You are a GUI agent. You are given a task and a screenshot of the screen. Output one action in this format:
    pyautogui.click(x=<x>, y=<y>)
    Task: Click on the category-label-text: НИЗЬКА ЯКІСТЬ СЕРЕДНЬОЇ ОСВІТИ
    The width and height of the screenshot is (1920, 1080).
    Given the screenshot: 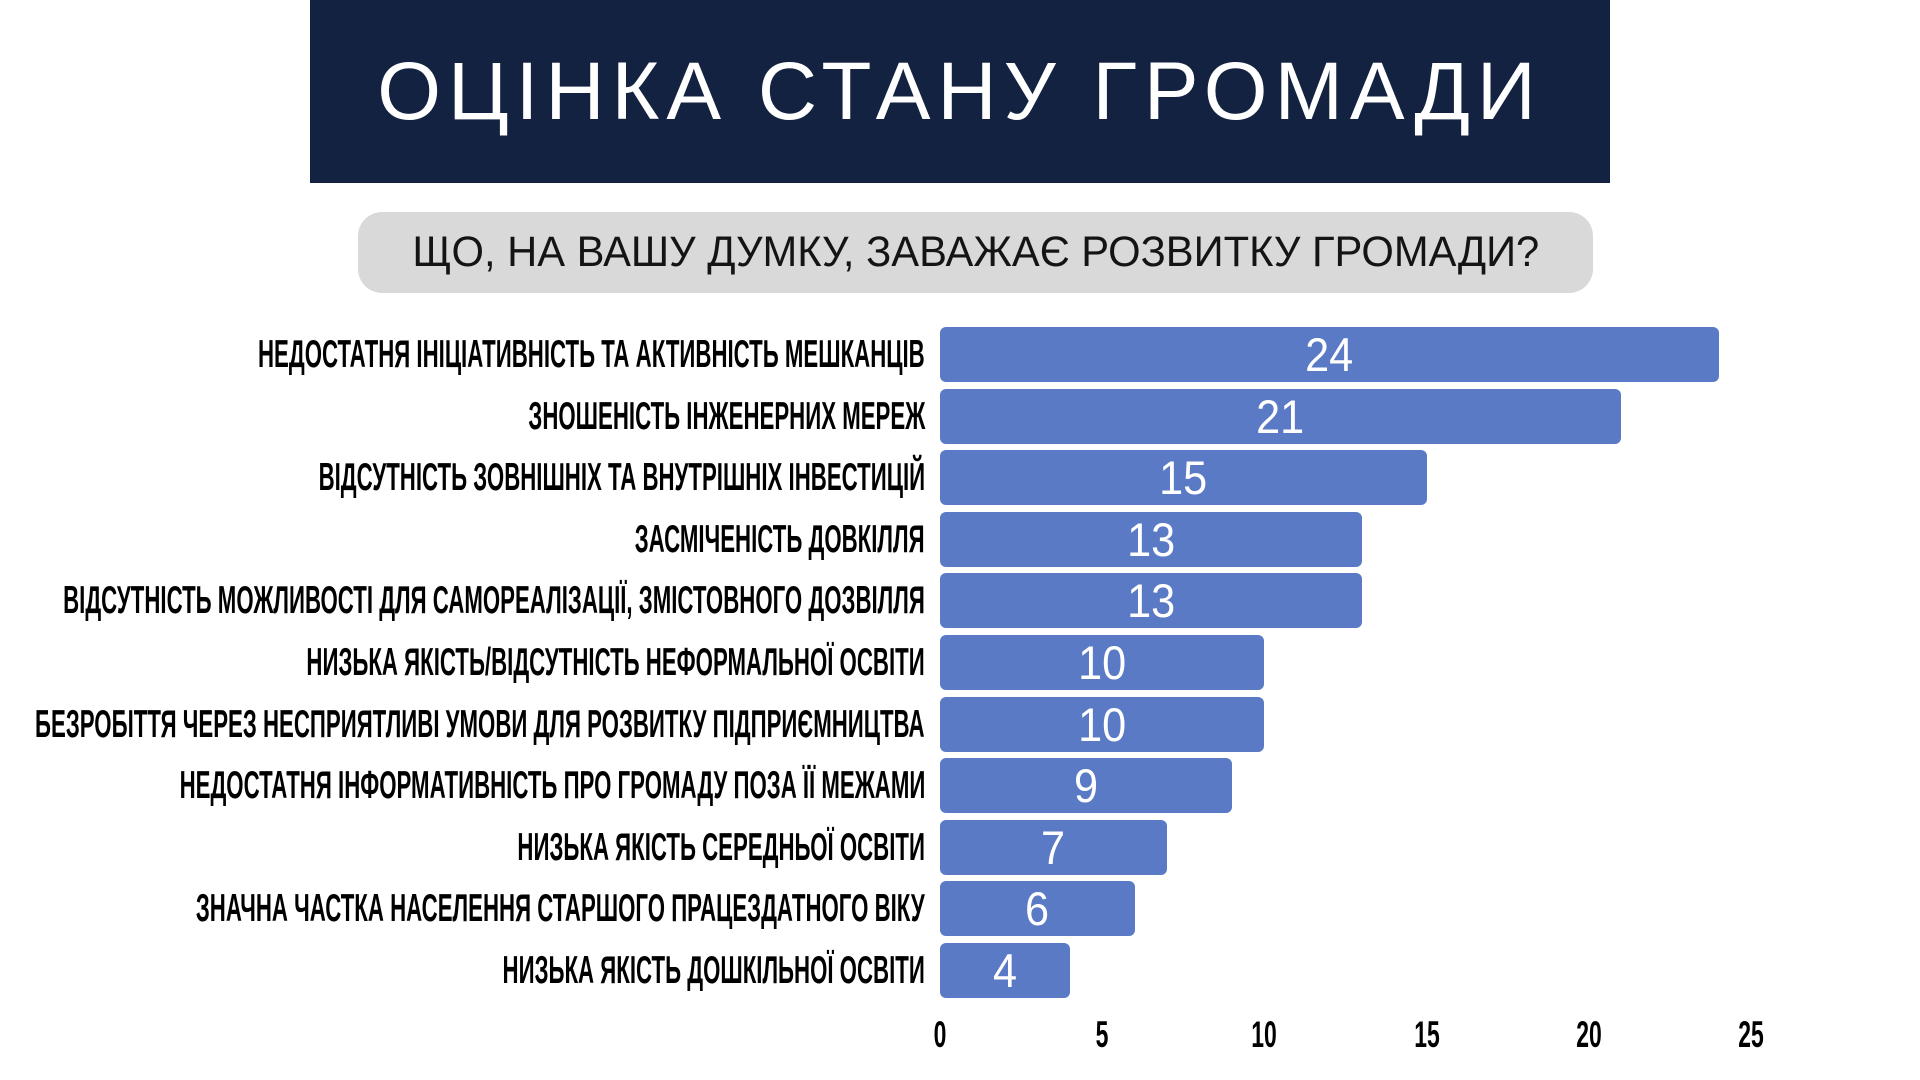 What is the action you would take?
    pyautogui.click(x=721, y=847)
    